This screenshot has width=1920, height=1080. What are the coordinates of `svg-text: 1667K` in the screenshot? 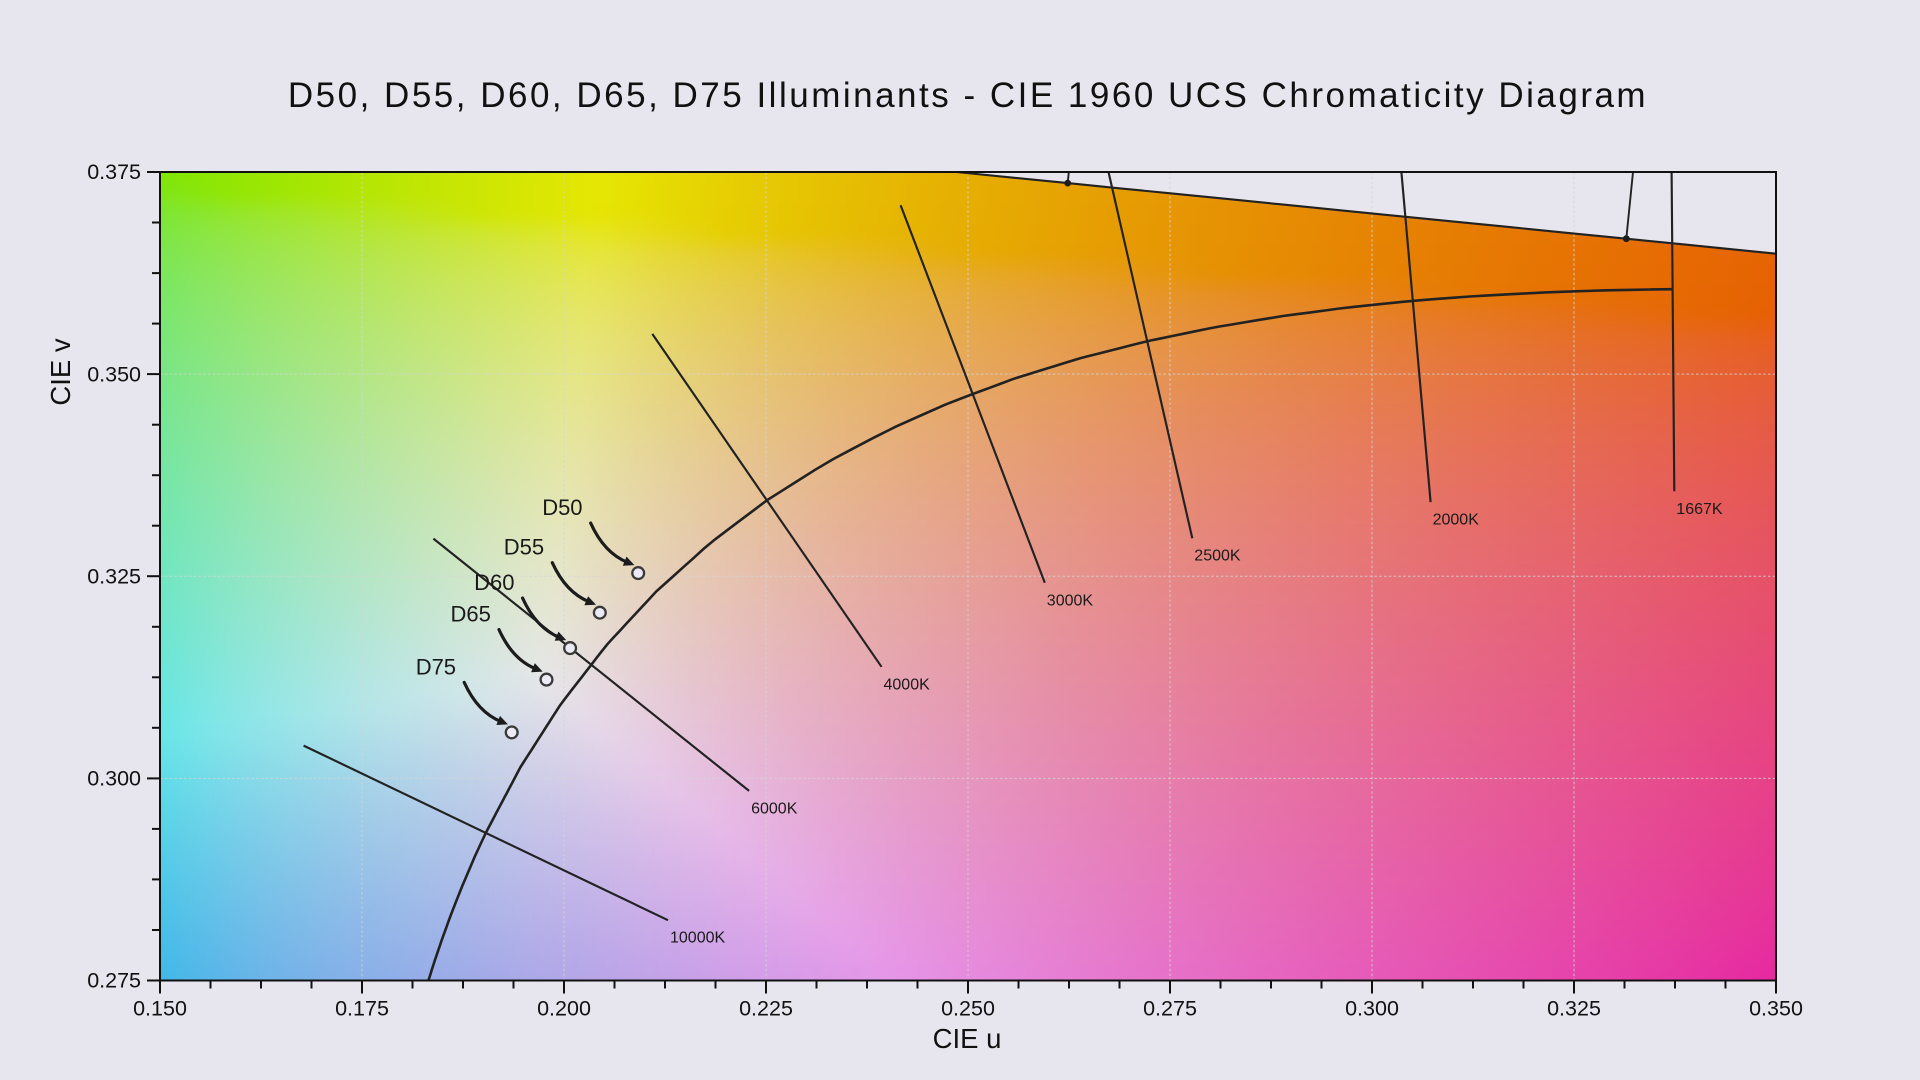 It's located at (1699, 509).